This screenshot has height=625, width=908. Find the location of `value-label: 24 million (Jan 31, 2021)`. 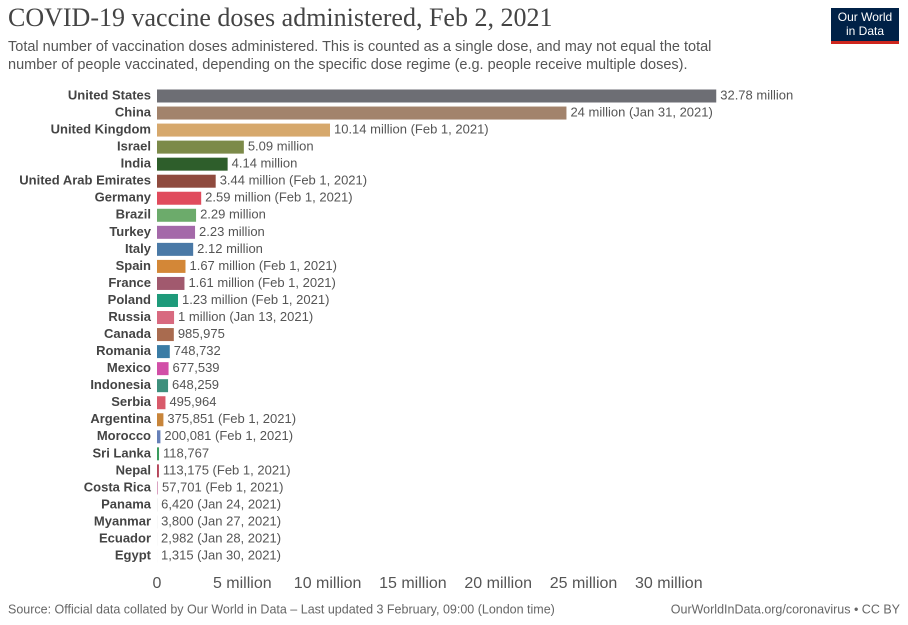

value-label: 24 million (Jan 31, 2021) is located at coordinates (641, 111).